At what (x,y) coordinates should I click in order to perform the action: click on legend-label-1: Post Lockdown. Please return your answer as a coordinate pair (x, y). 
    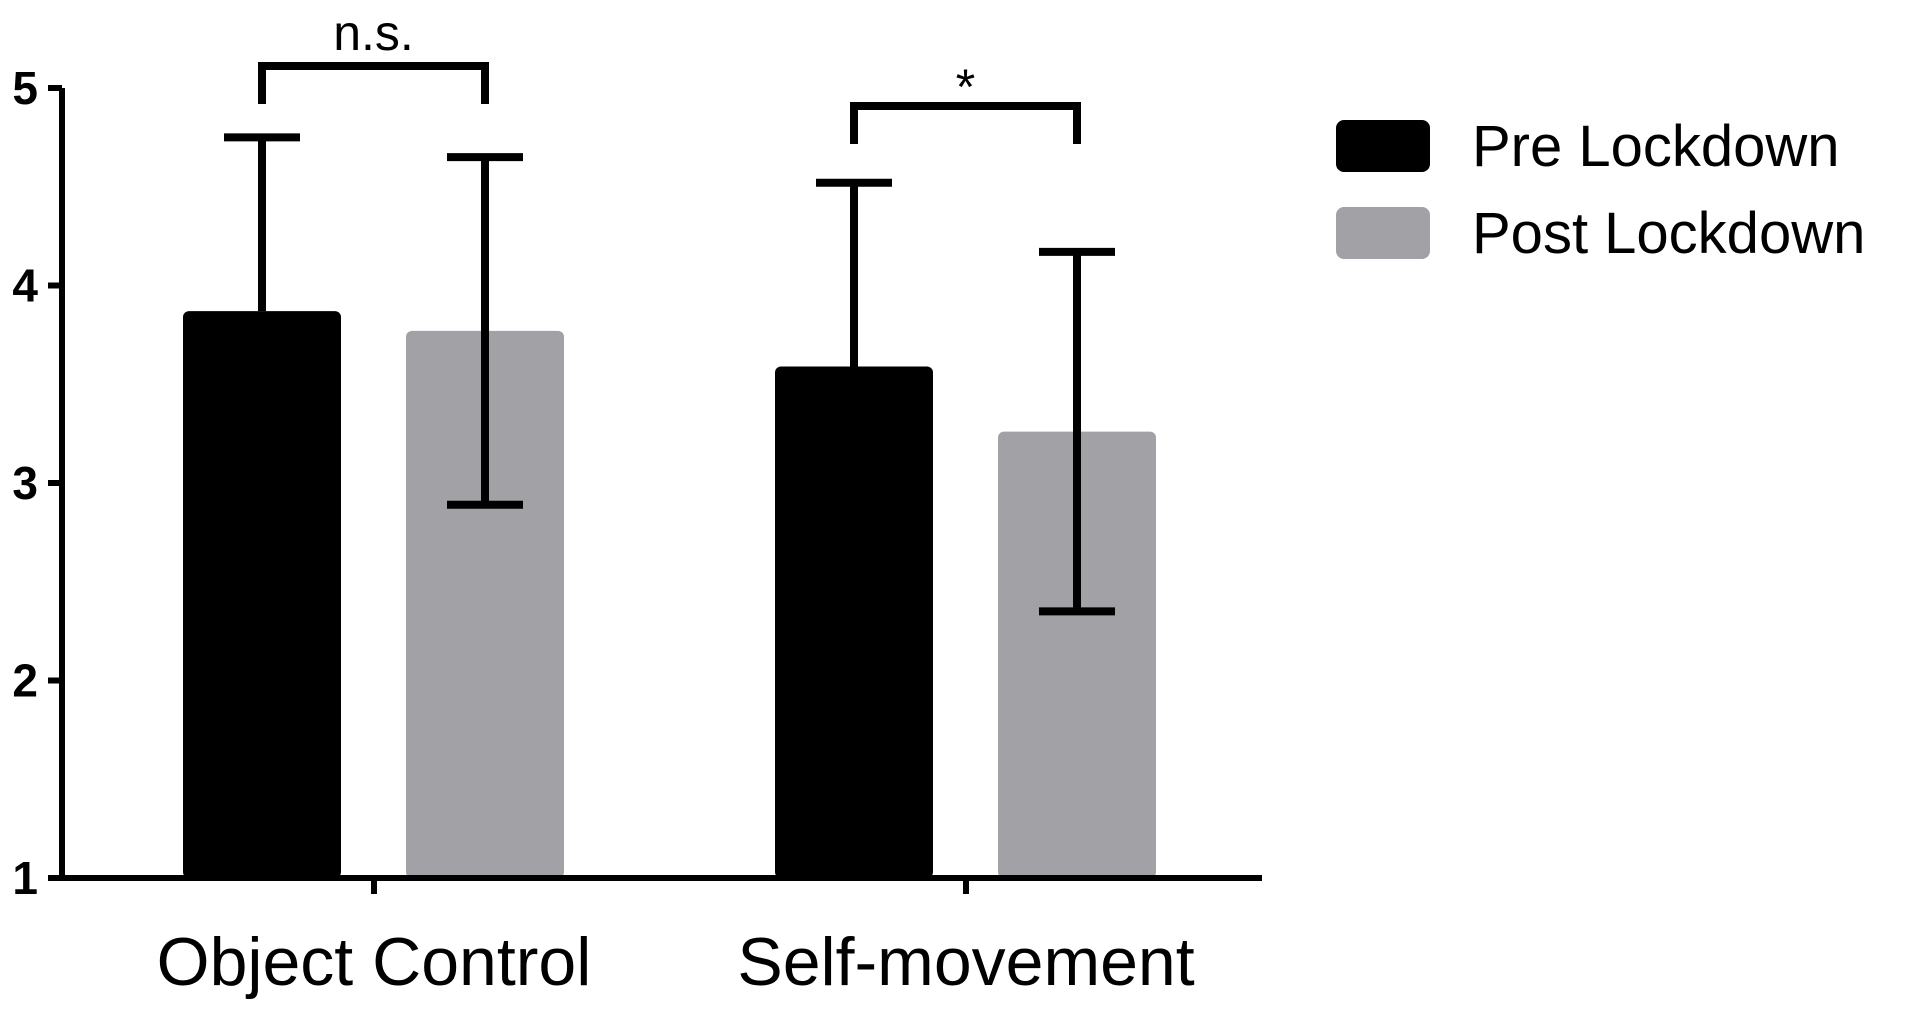
    Looking at the image, I should click on (1668, 233).